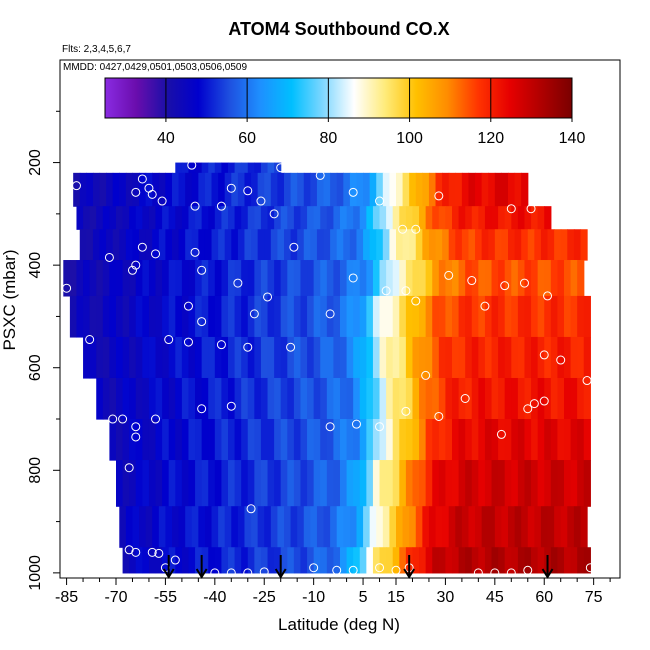 Image resolution: width=650 pixels, height=650 pixels. What do you see at coordinates (495, 597) in the screenshot?
I see `x-tick-label: 45` at bounding box center [495, 597].